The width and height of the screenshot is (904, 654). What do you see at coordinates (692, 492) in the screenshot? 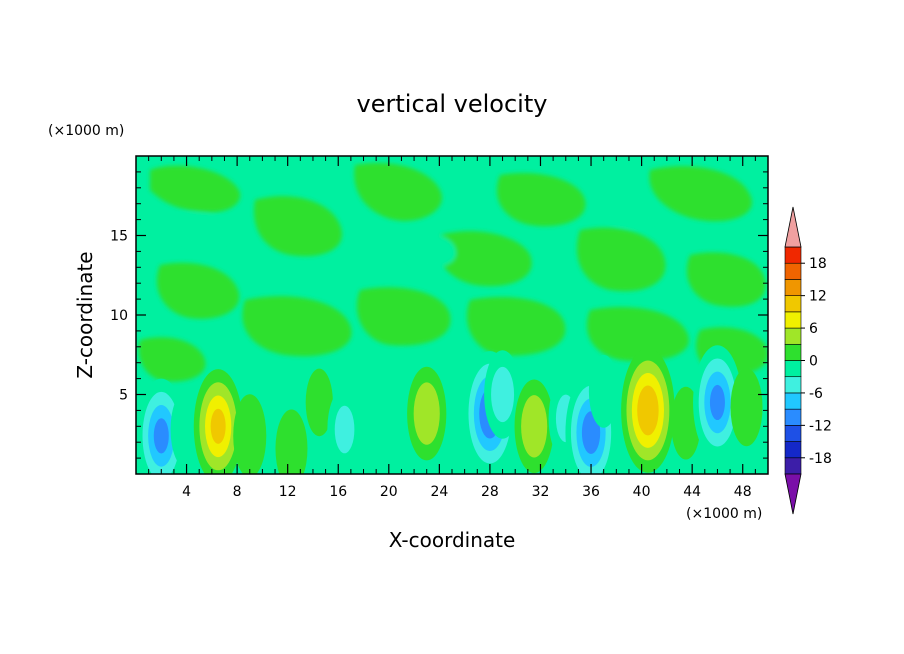
I see `x-tick-label: 44` at bounding box center [692, 492].